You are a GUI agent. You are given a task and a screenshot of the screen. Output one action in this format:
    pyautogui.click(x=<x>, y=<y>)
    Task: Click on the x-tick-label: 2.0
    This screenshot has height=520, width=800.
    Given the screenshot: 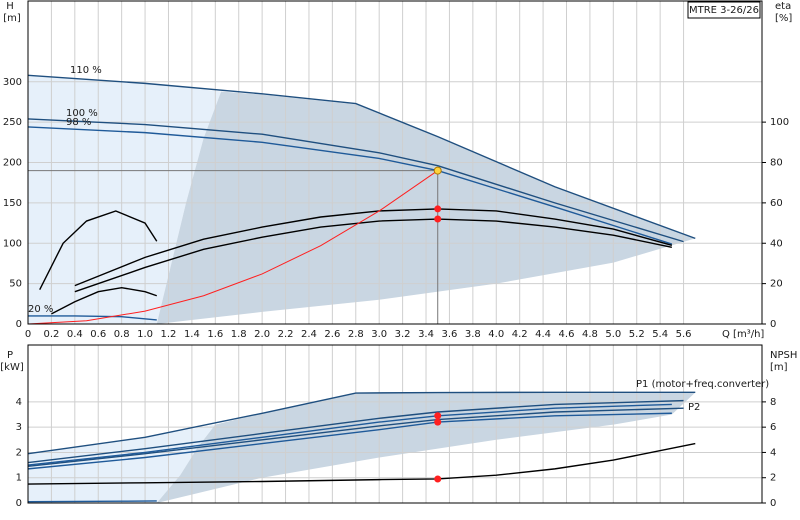 What is the action you would take?
    pyautogui.click(x=262, y=334)
    